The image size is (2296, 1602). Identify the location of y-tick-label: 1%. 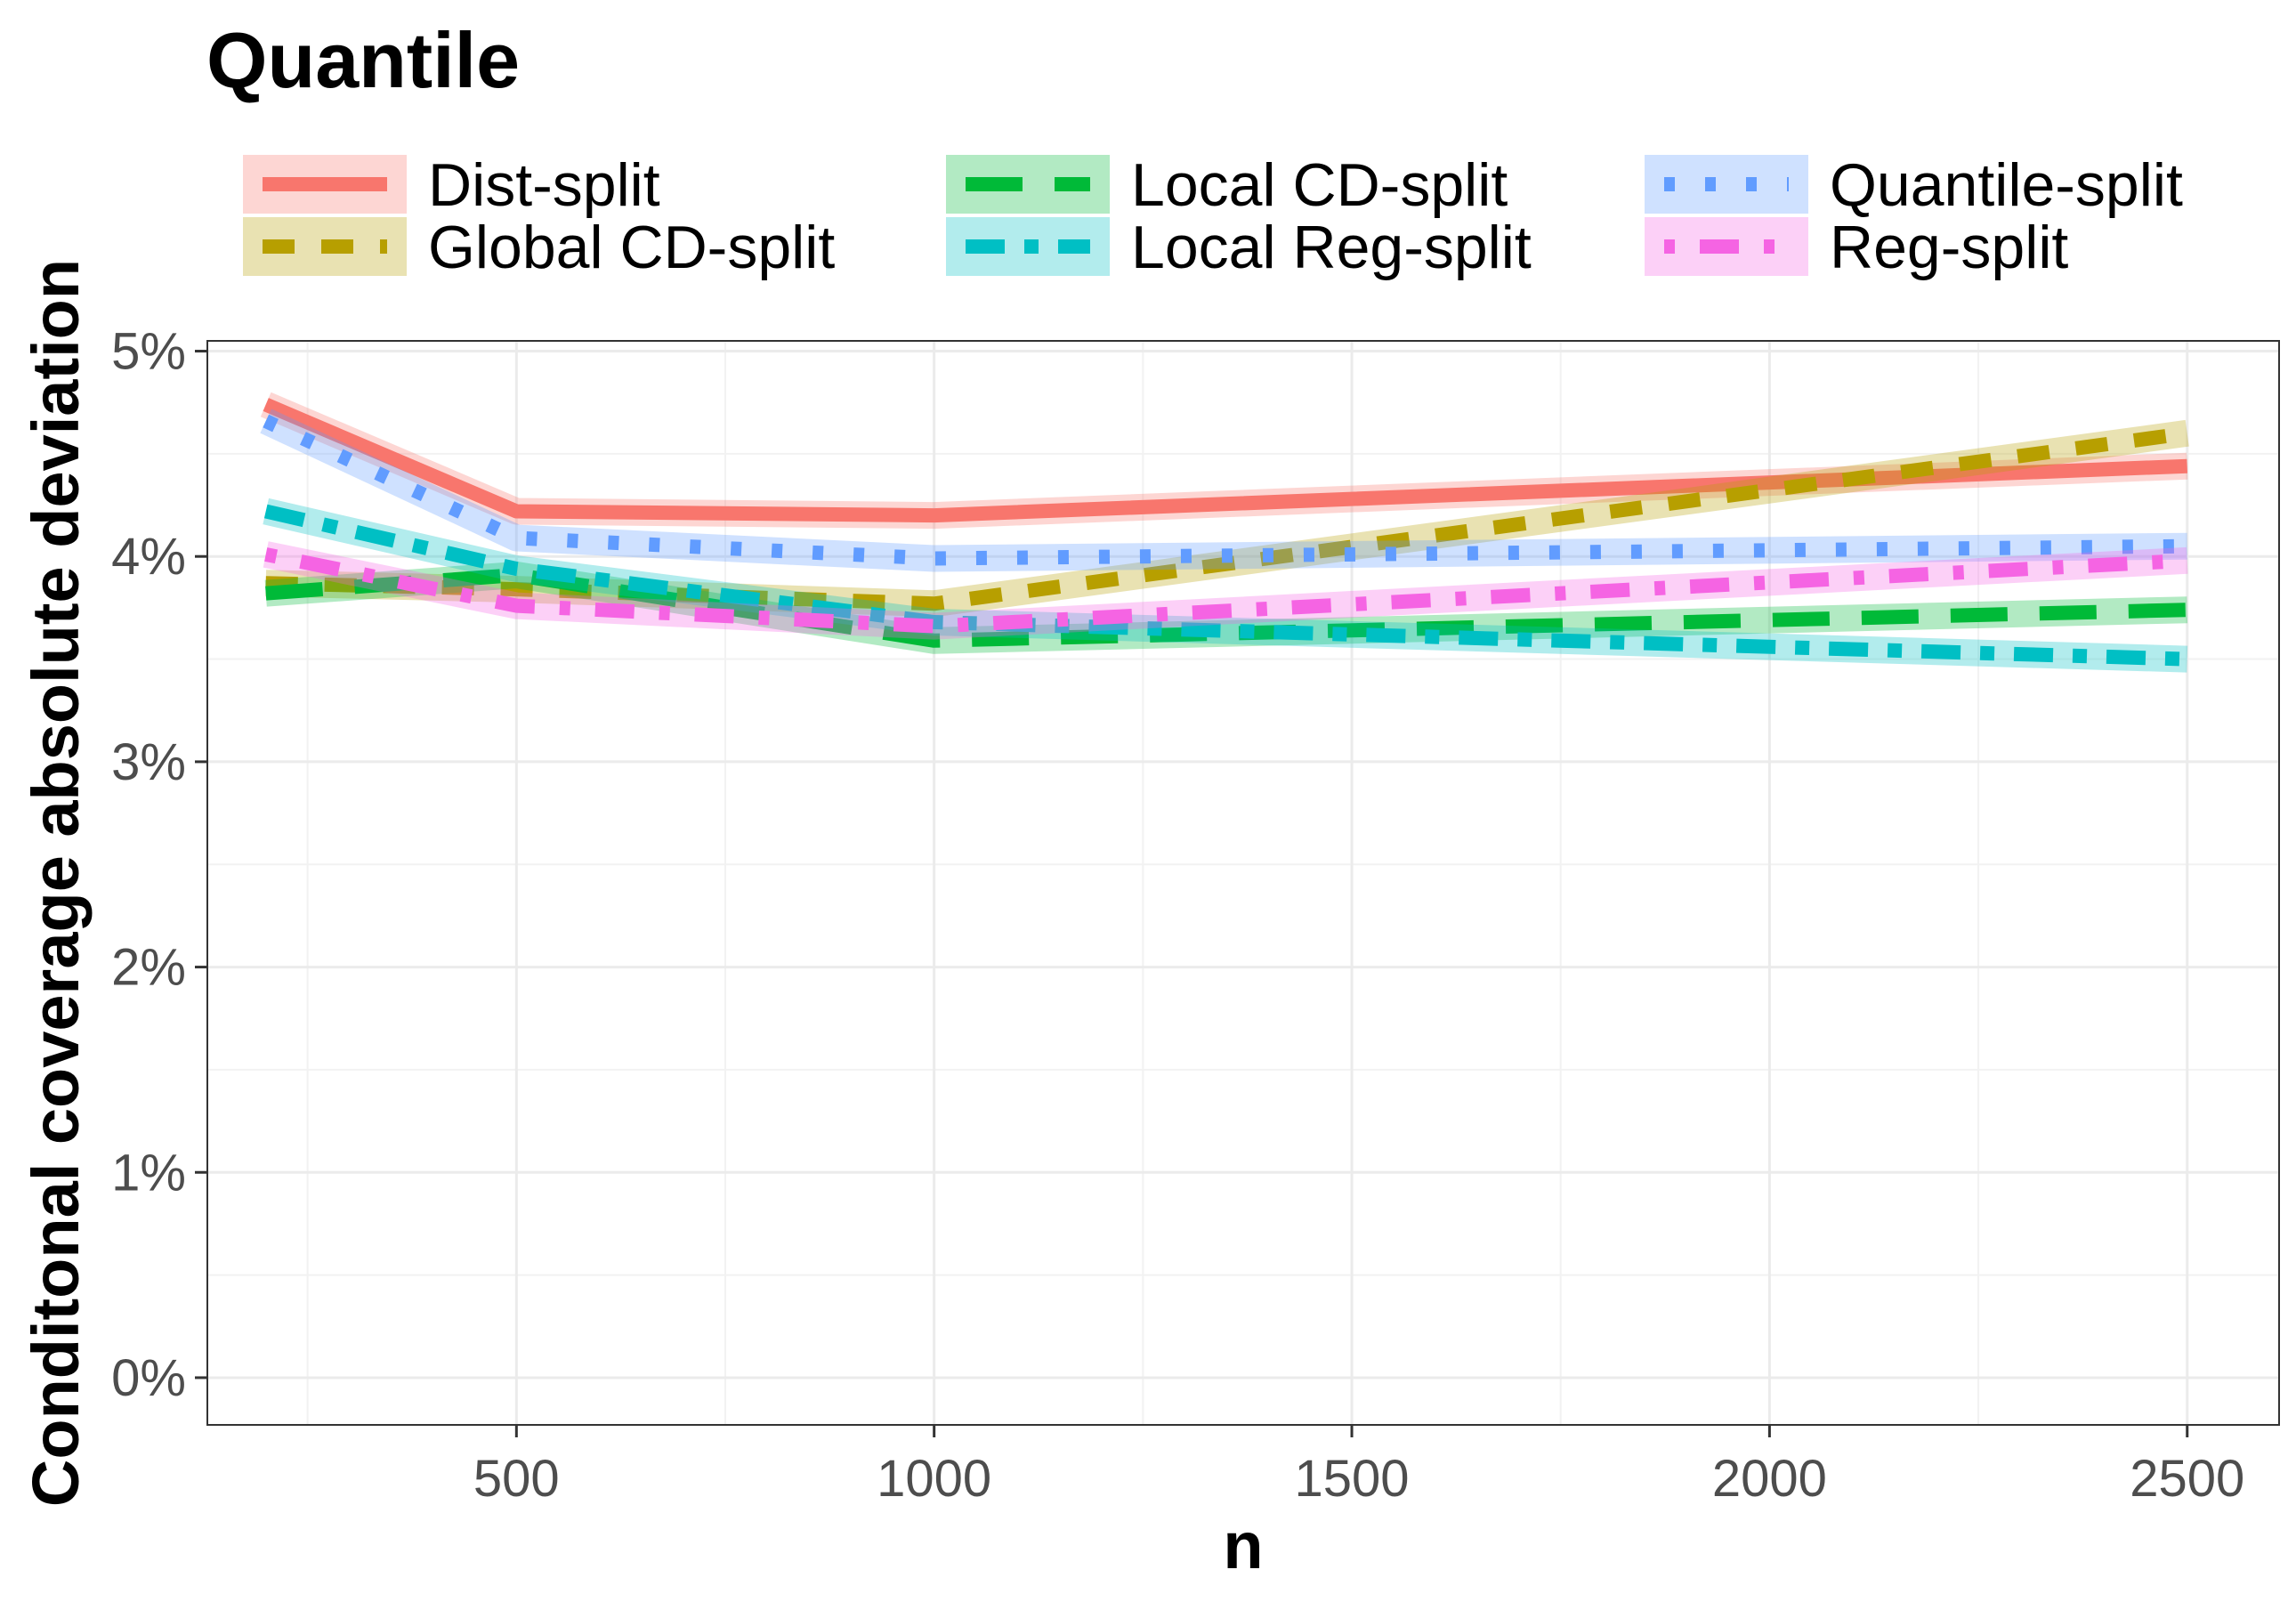
(148, 1173).